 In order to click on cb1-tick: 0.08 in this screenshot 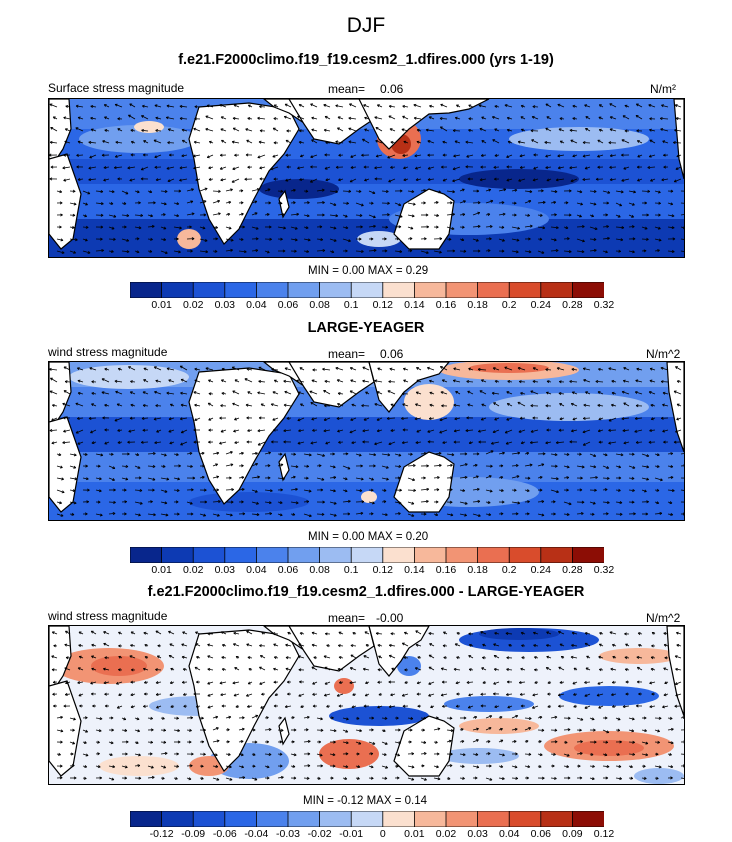, I will do `click(319, 305)`.